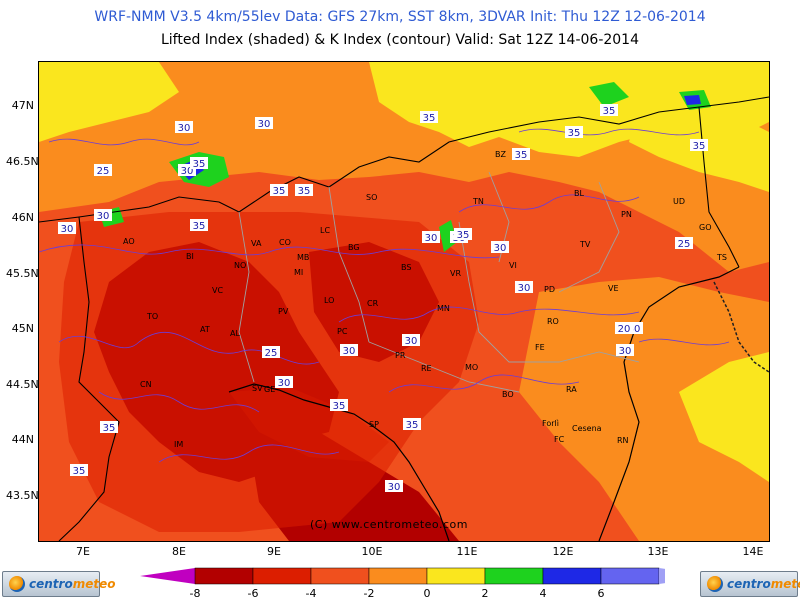  Describe the element at coordinates (500, 154) in the screenshot. I see `city-label: BZ` at that location.